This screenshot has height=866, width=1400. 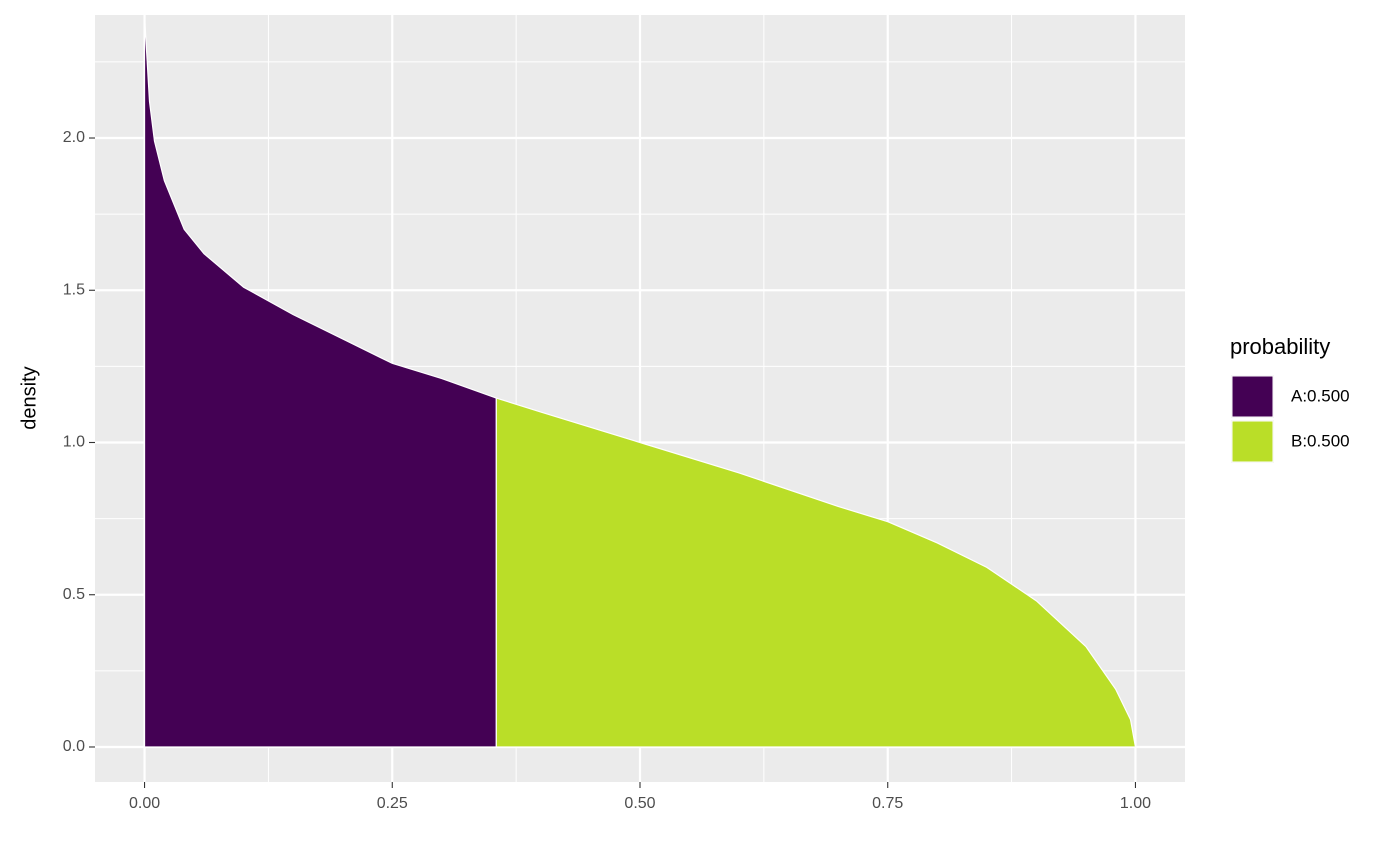 I want to click on x-tick-label: 0.50, so click(x=639, y=803).